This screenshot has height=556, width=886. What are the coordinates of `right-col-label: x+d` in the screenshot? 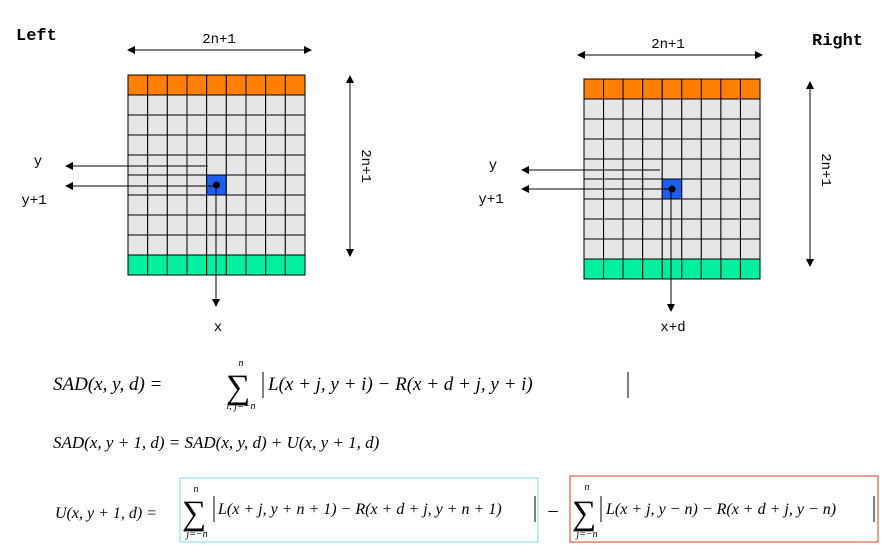 It's located at (672, 328).